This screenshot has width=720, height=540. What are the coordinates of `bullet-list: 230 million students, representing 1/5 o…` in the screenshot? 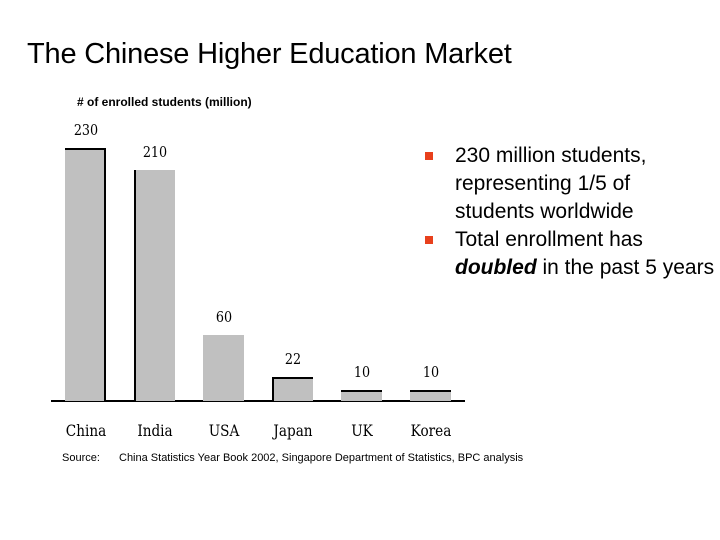 It's located at (570, 212).